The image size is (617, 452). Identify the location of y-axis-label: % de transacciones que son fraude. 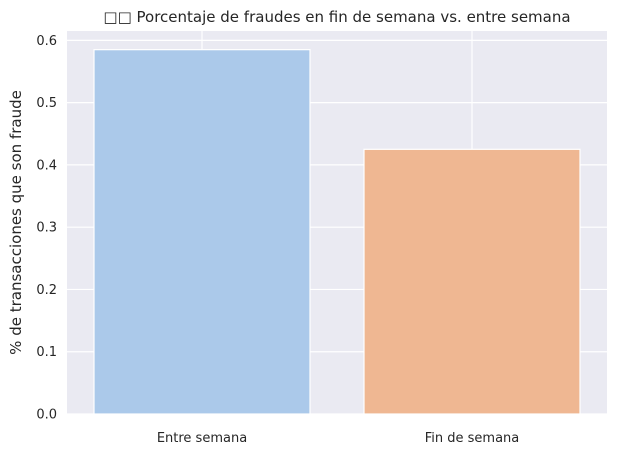
(16, 222).